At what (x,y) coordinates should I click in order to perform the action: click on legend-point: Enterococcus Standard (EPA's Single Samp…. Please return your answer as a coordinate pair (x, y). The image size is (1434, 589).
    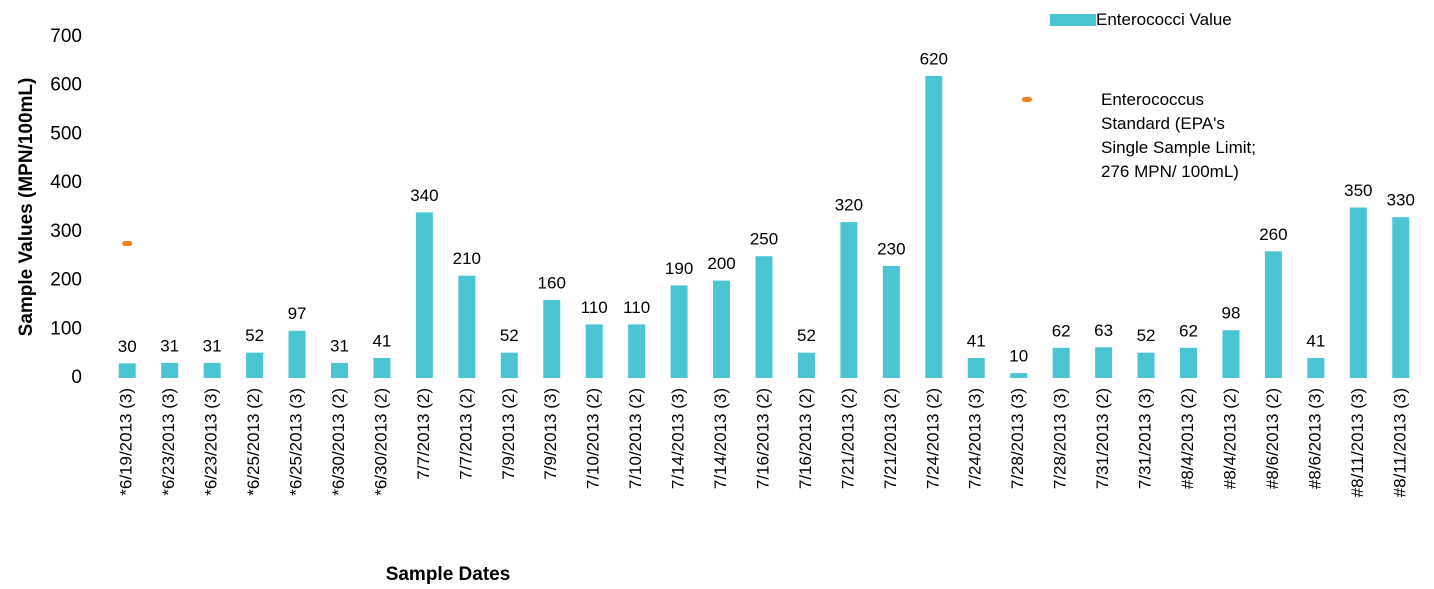
    Looking at the image, I should click on (1140, 136).